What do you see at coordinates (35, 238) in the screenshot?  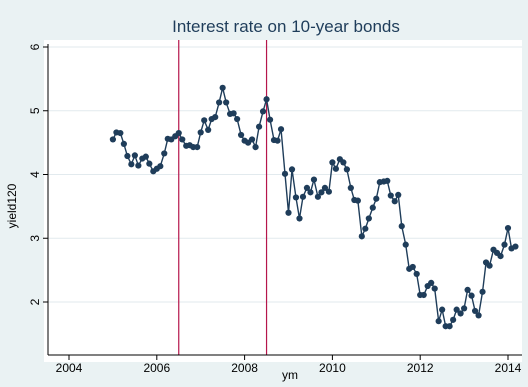 I see `y-tick-label-1: 3` at bounding box center [35, 238].